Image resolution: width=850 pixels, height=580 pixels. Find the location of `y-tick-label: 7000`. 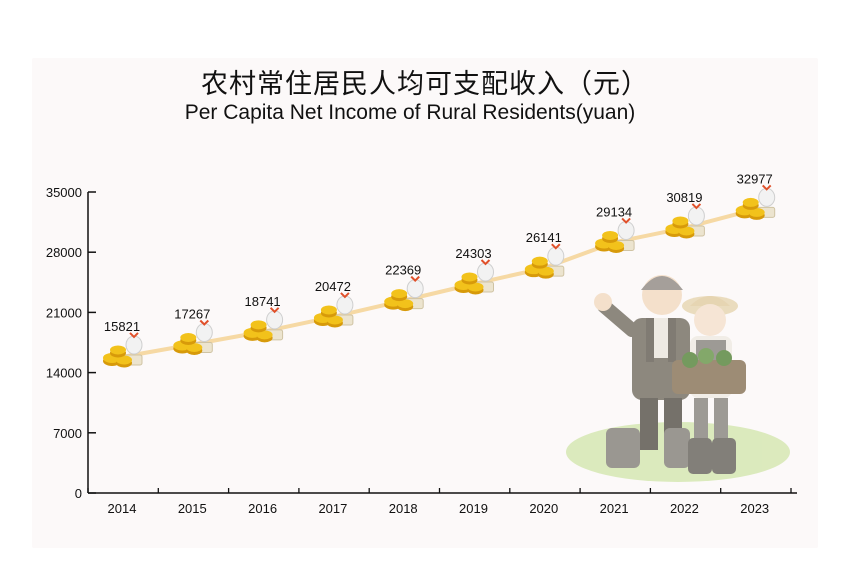

y-tick-label: 7000 is located at coordinates (67, 433).